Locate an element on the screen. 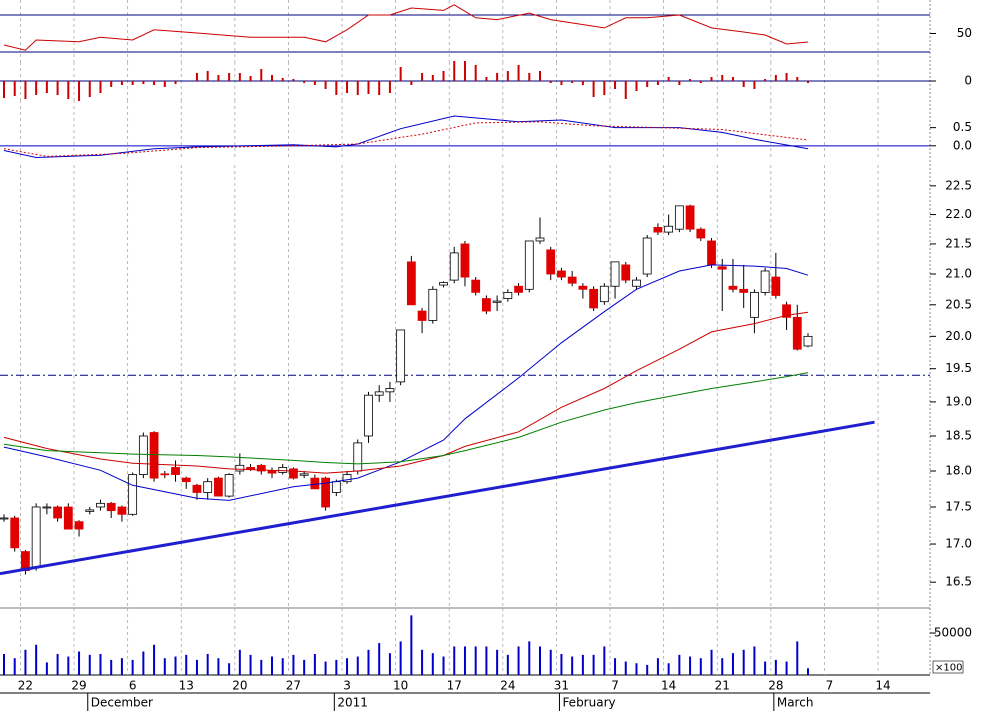  y-tick-label: 22.5 is located at coordinates (958, 185).